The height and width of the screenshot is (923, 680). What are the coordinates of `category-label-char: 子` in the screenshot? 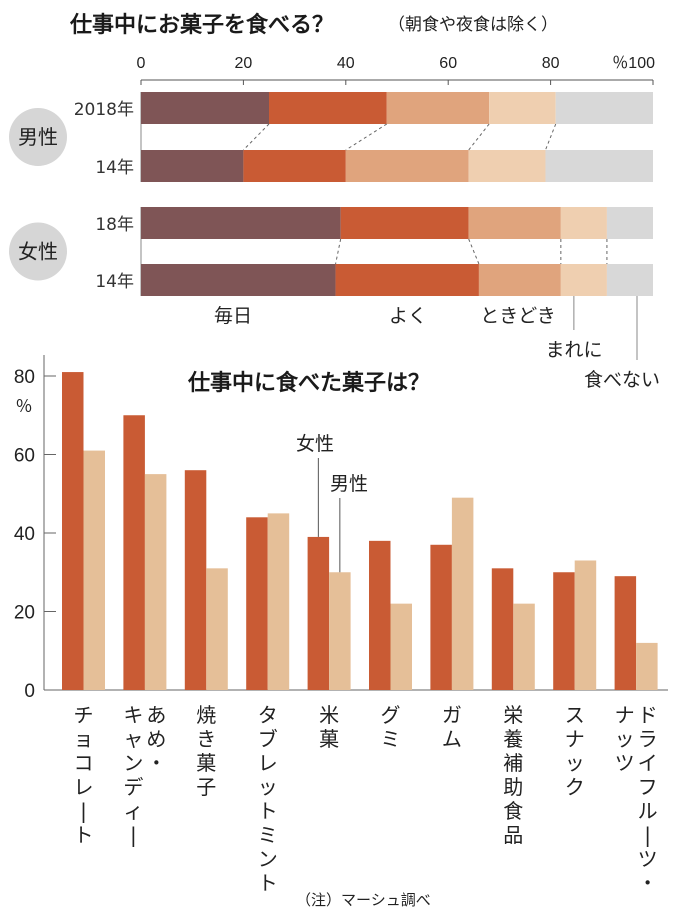 It's located at (206, 787).